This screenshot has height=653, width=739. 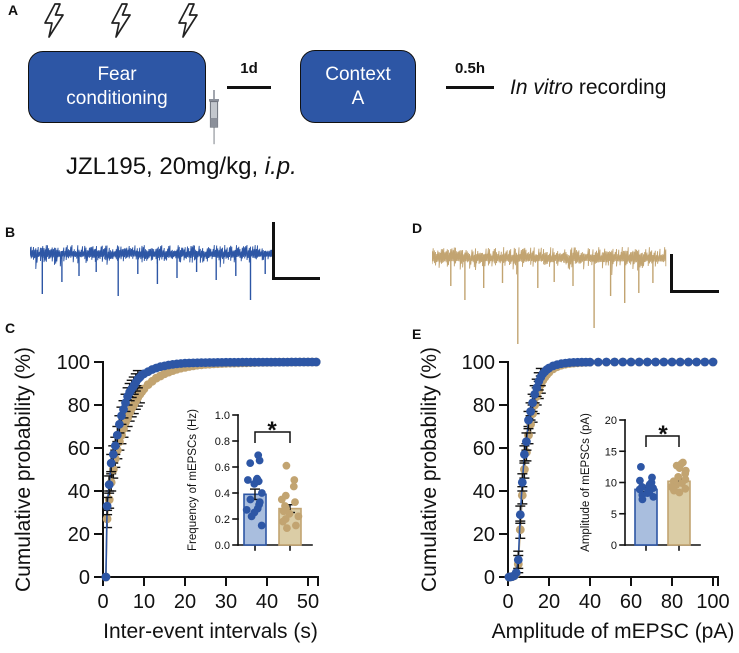 What do you see at coordinates (117, 75) in the screenshot?
I see `fear-conditioning-line1: Fear` at bounding box center [117, 75].